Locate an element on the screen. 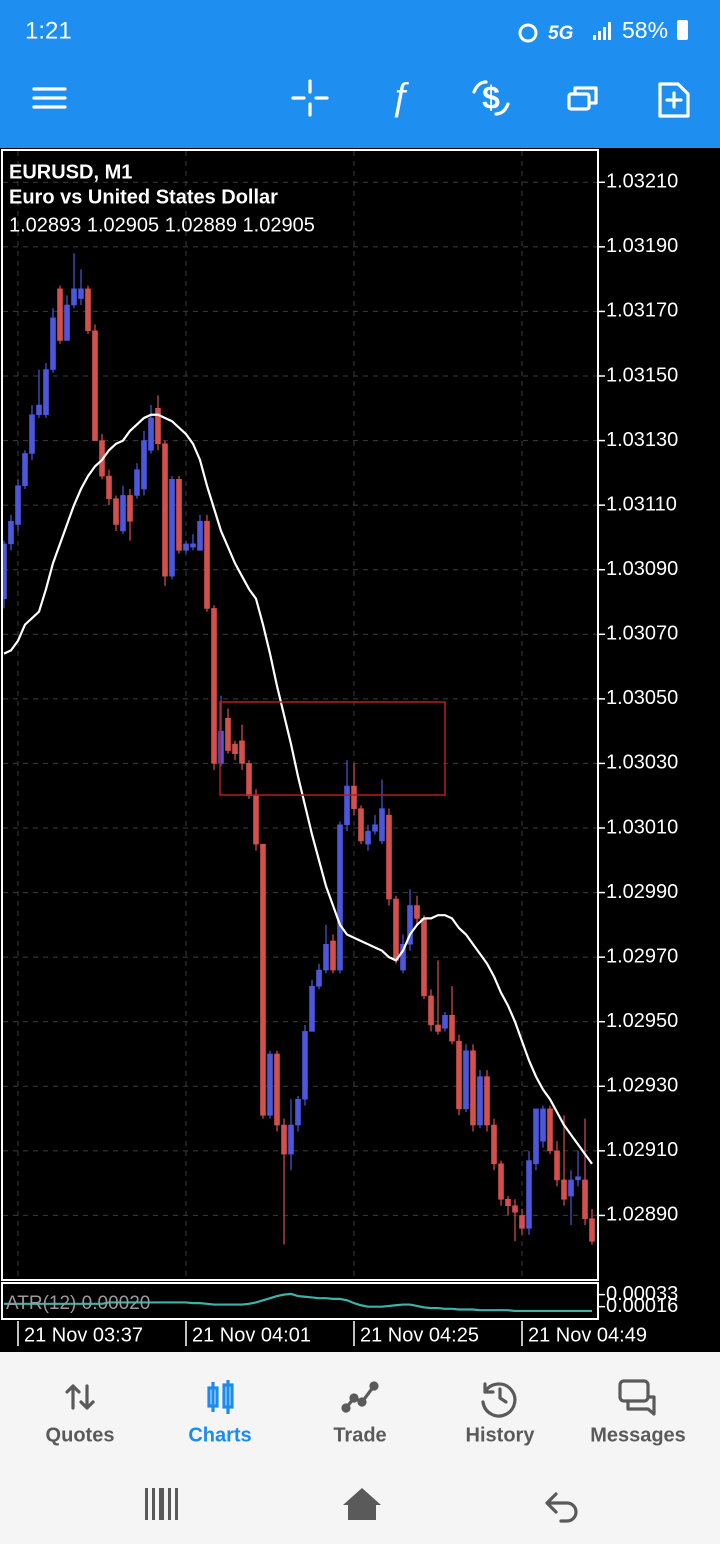  trade-icon is located at coordinates (360, 1397).